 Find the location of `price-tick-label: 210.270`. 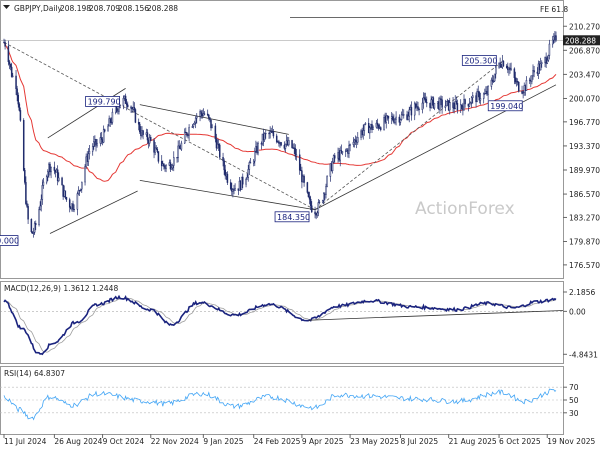

price-tick-label: 210.270 is located at coordinates (584, 26).